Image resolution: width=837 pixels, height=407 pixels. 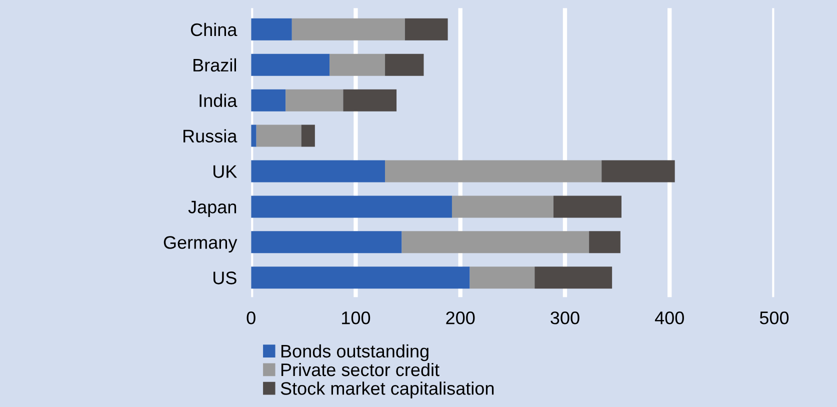 I want to click on y-tick-label: Brazil, so click(x=215, y=65).